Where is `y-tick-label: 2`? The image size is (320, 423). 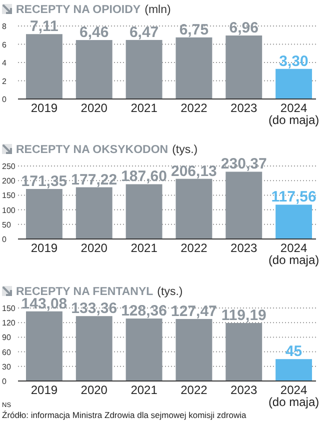
y-tick-label: 2 is located at coordinates (4, 81).